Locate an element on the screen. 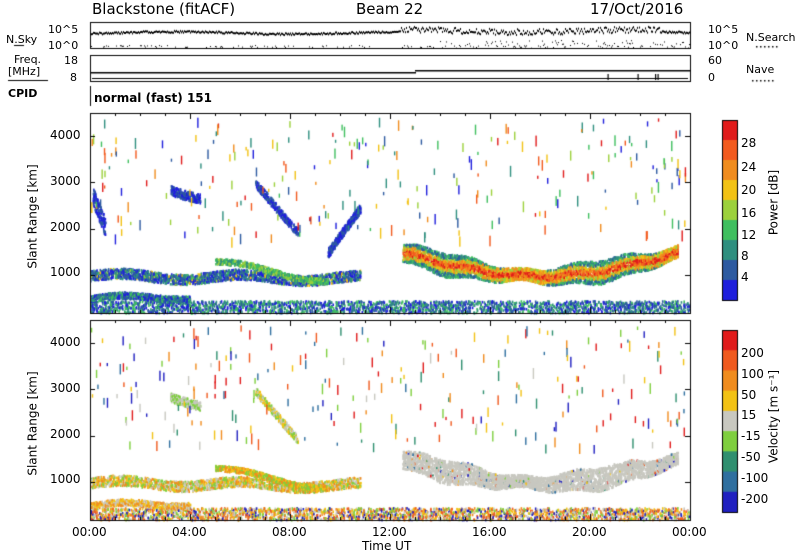 The width and height of the screenshot is (800, 554). nave-label: Nave is located at coordinates (760, 69).